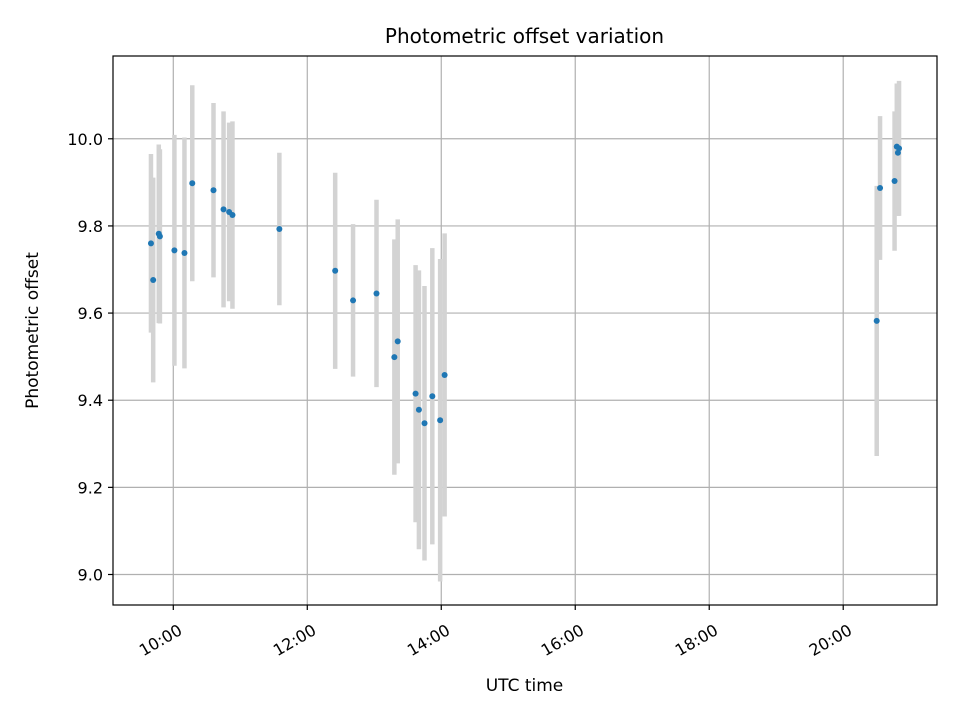  Describe the element at coordinates (90, 313) in the screenshot. I see `y-tick-label: 9.6` at that location.